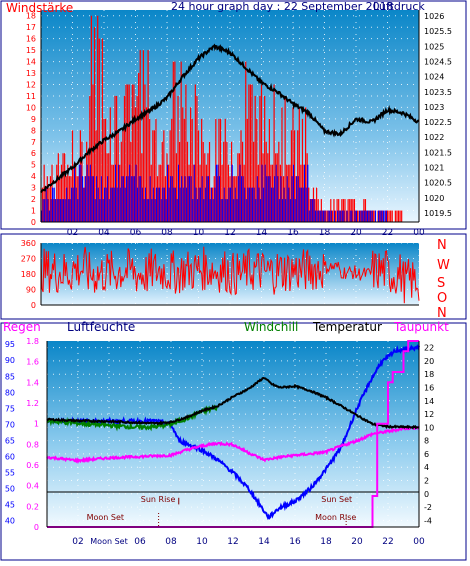 This screenshot has height=566, width=470. I want to click on windchill-line, so click(132, 418).